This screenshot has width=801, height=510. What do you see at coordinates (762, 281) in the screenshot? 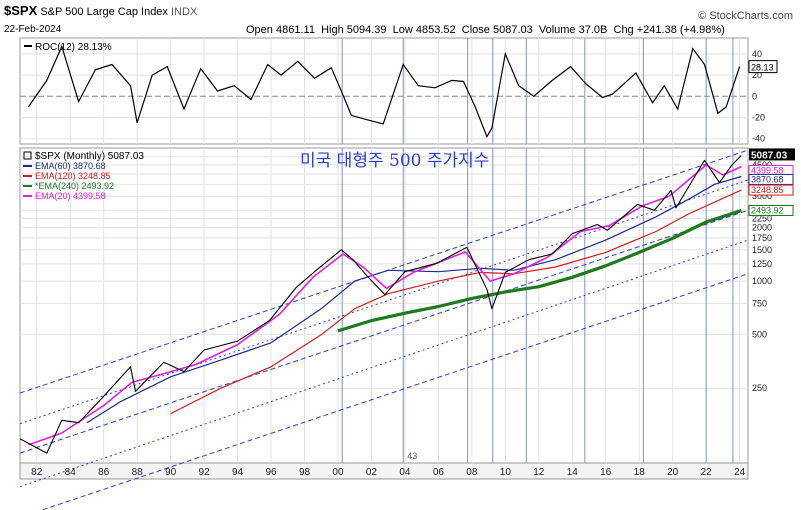
I see `price-y-tick: 1000` at bounding box center [762, 281].